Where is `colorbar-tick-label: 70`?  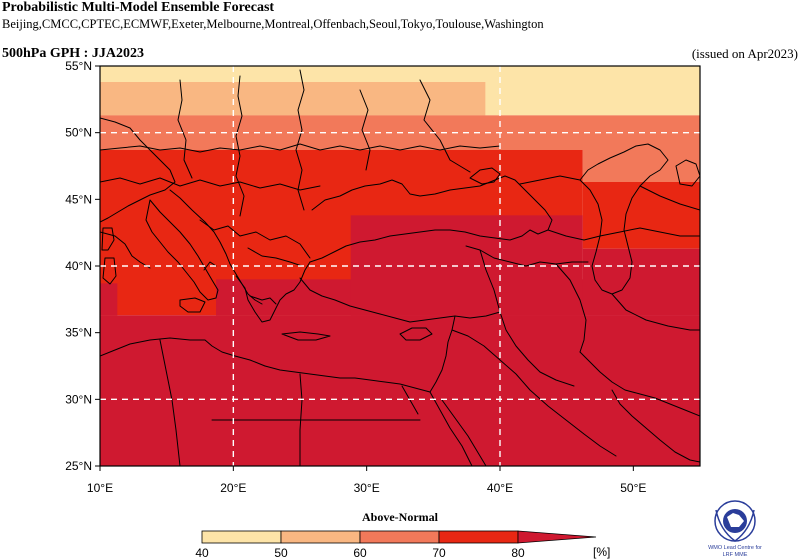 colorbar-tick-label: 70 is located at coordinates (439, 553).